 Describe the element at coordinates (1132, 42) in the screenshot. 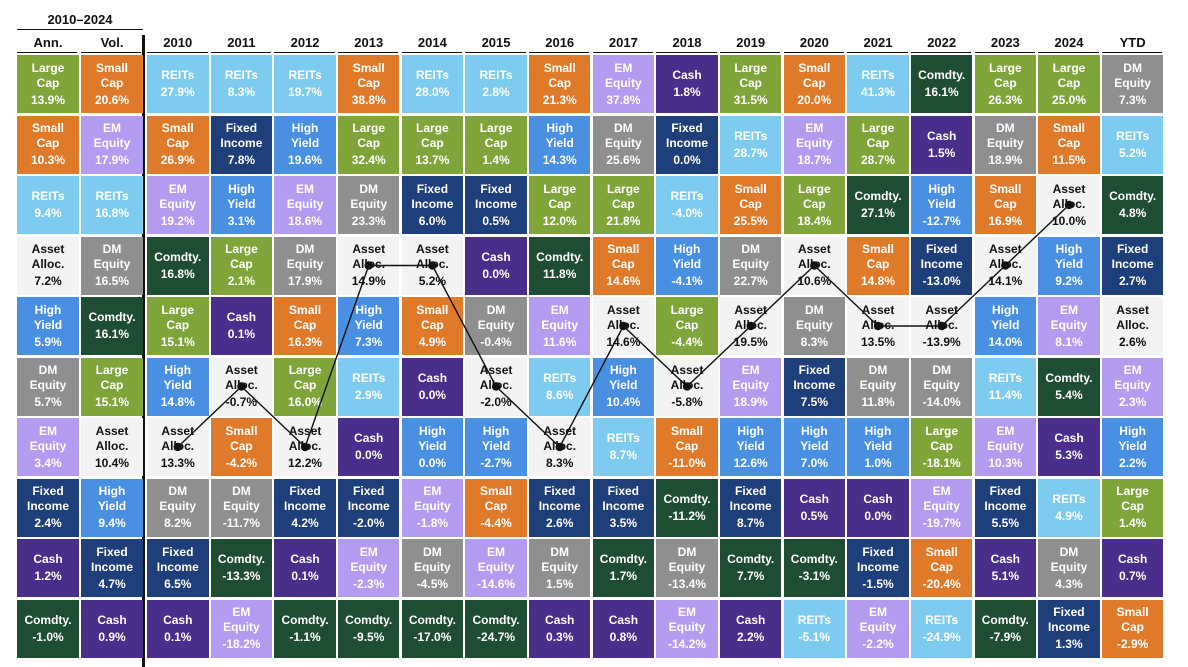

I see `year-header-ytd: YTD` at that location.